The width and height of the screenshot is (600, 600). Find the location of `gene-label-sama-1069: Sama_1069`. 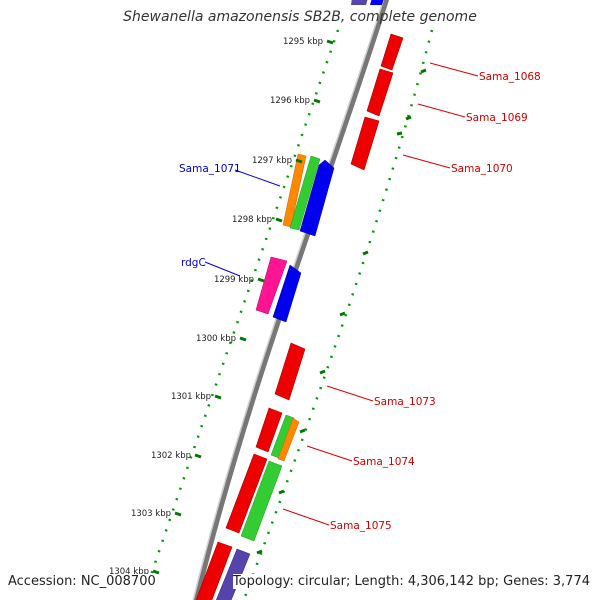

gene-label-sama-1069: Sama_1069 is located at coordinates (497, 118).